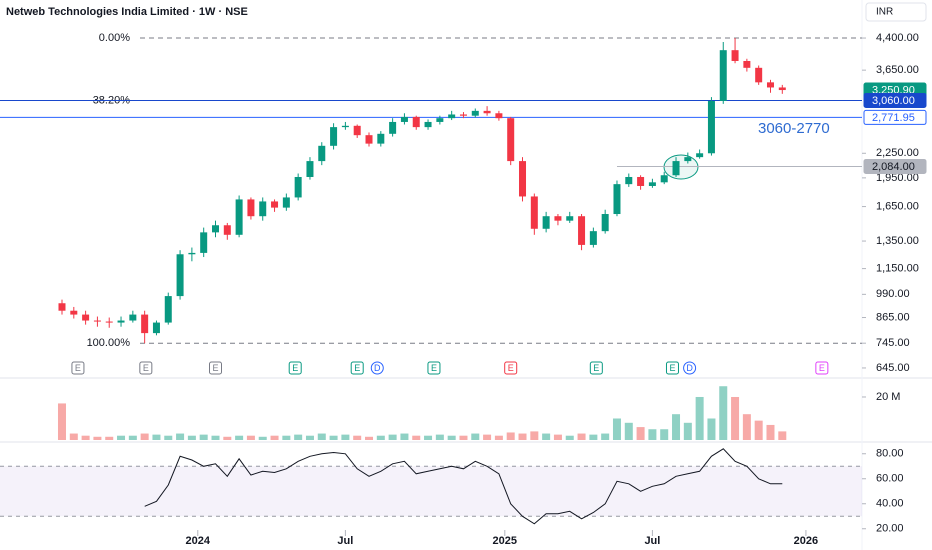  Describe the element at coordinates (806, 541) in the screenshot. I see `x-tick-label: 2026` at that location.